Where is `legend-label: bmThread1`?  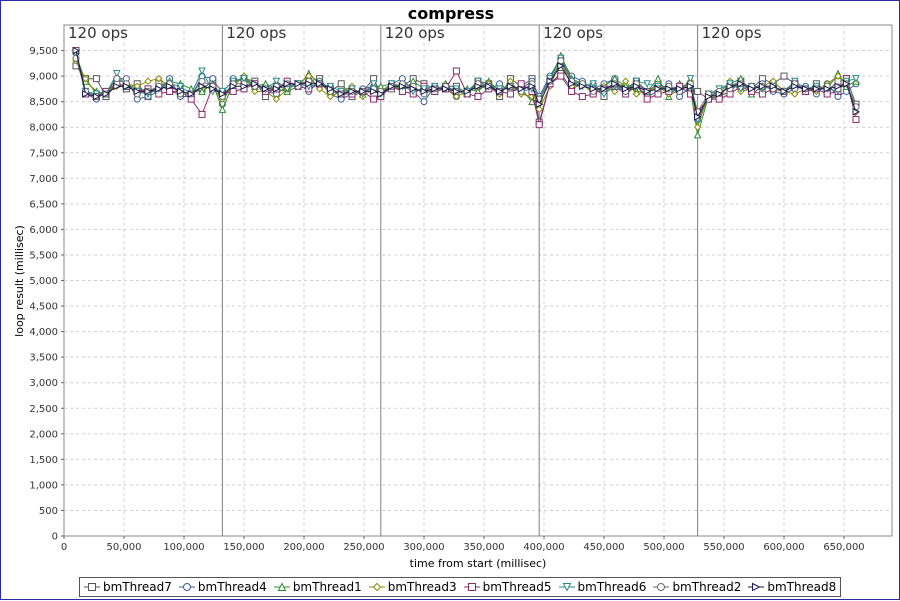 legend-label: bmThread1 is located at coordinates (327, 587).